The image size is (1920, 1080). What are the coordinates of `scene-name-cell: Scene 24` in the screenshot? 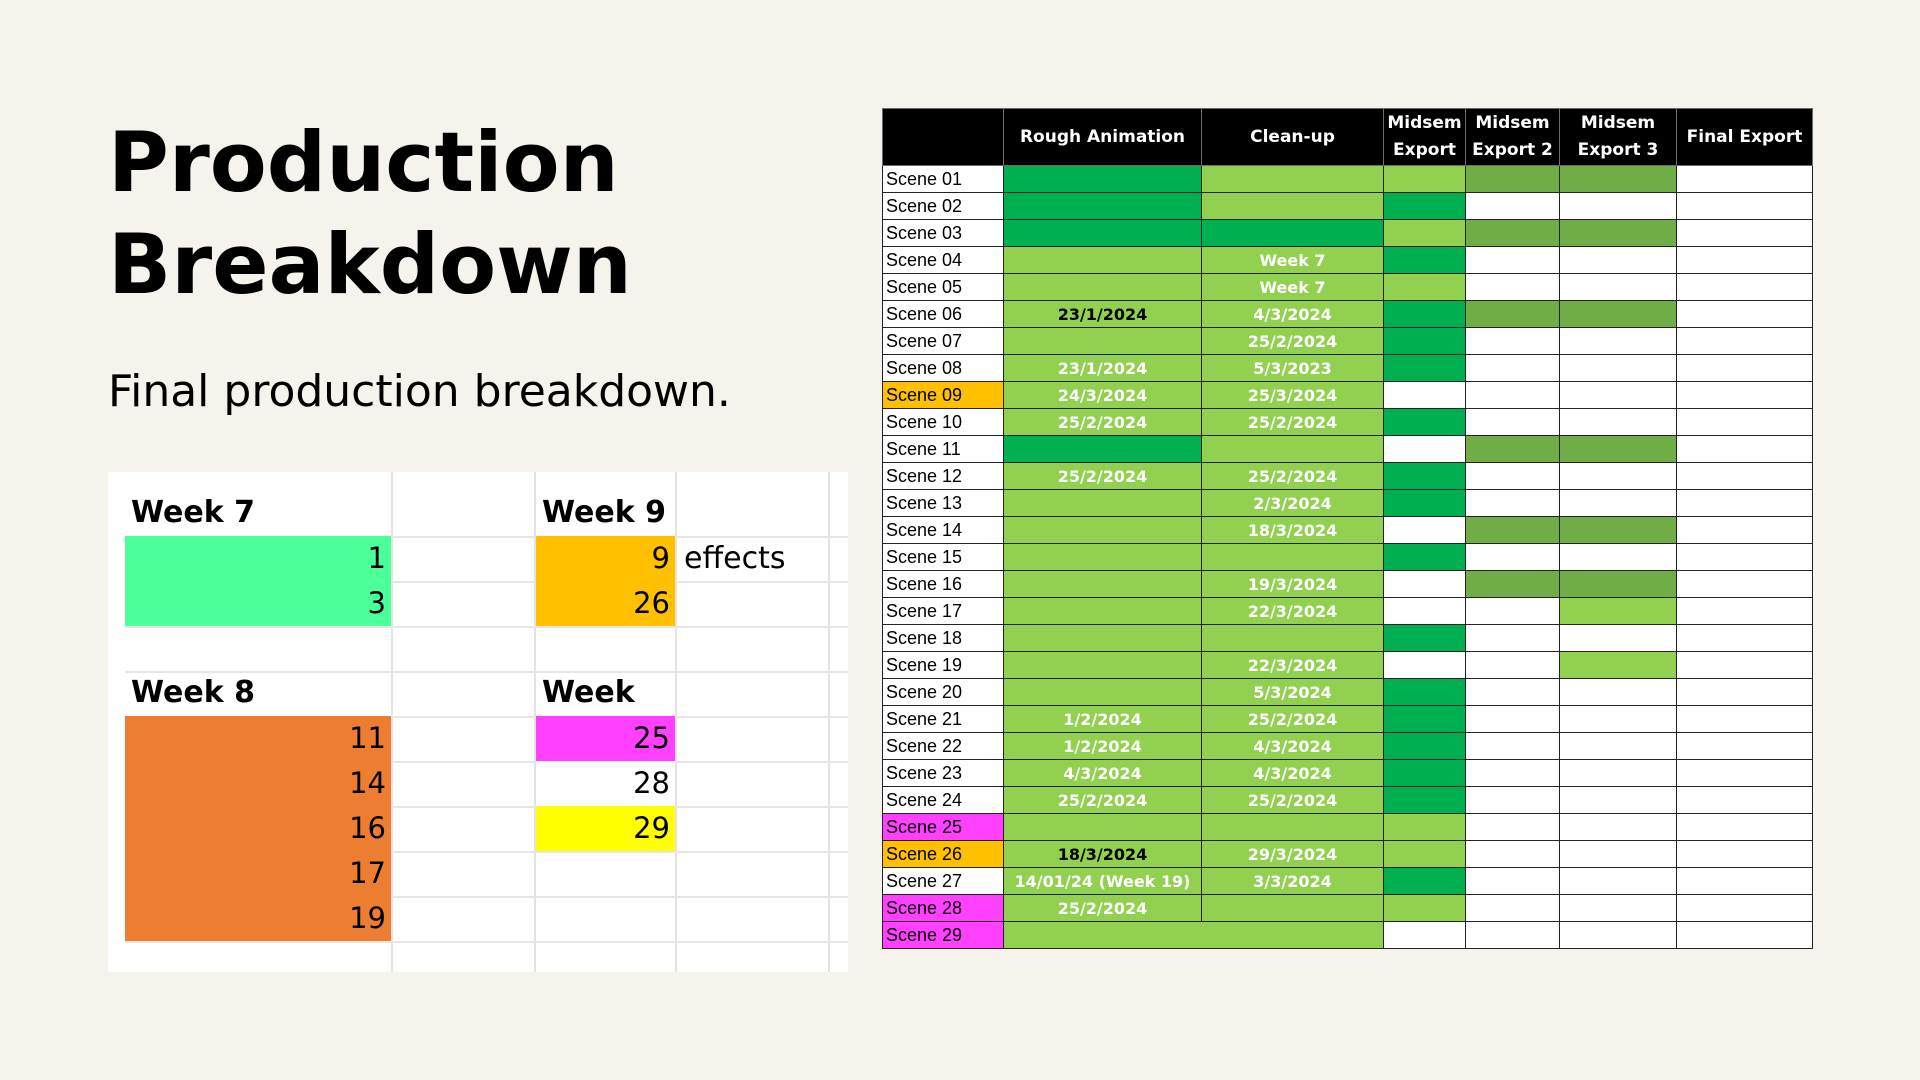 It's located at (943, 800).